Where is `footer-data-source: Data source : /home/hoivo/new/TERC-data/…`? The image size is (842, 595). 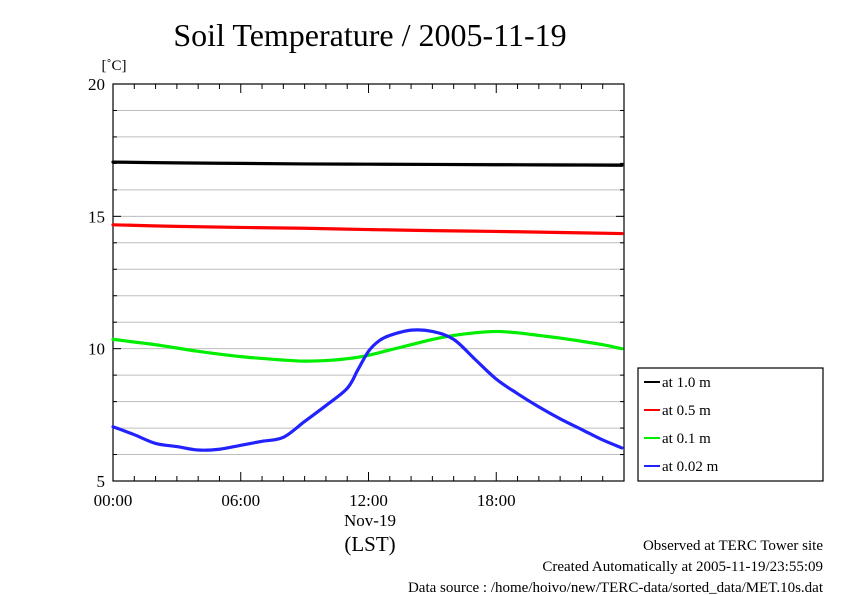
footer-data-source: Data source : /home/hoivo/new/TERC-data/… is located at coordinates (616, 587).